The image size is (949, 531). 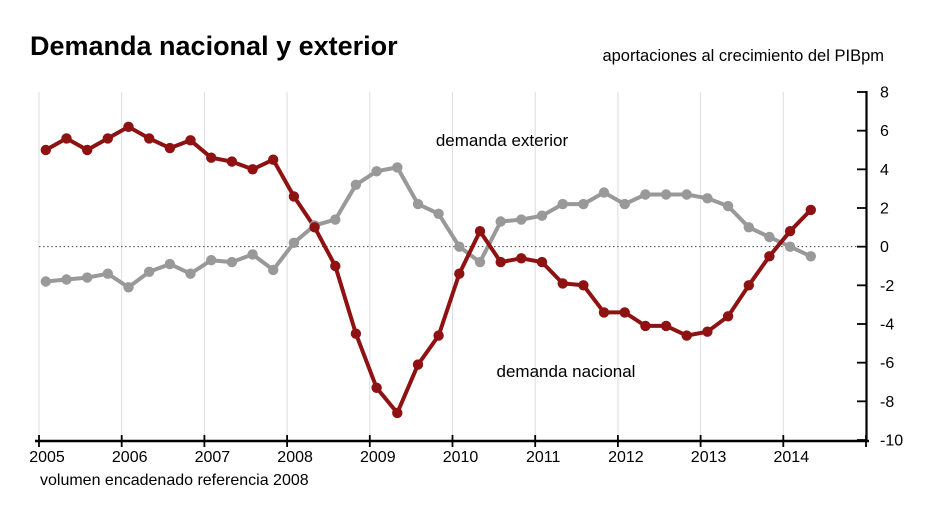 I want to click on y-tick-label: -2, so click(x=887, y=286).